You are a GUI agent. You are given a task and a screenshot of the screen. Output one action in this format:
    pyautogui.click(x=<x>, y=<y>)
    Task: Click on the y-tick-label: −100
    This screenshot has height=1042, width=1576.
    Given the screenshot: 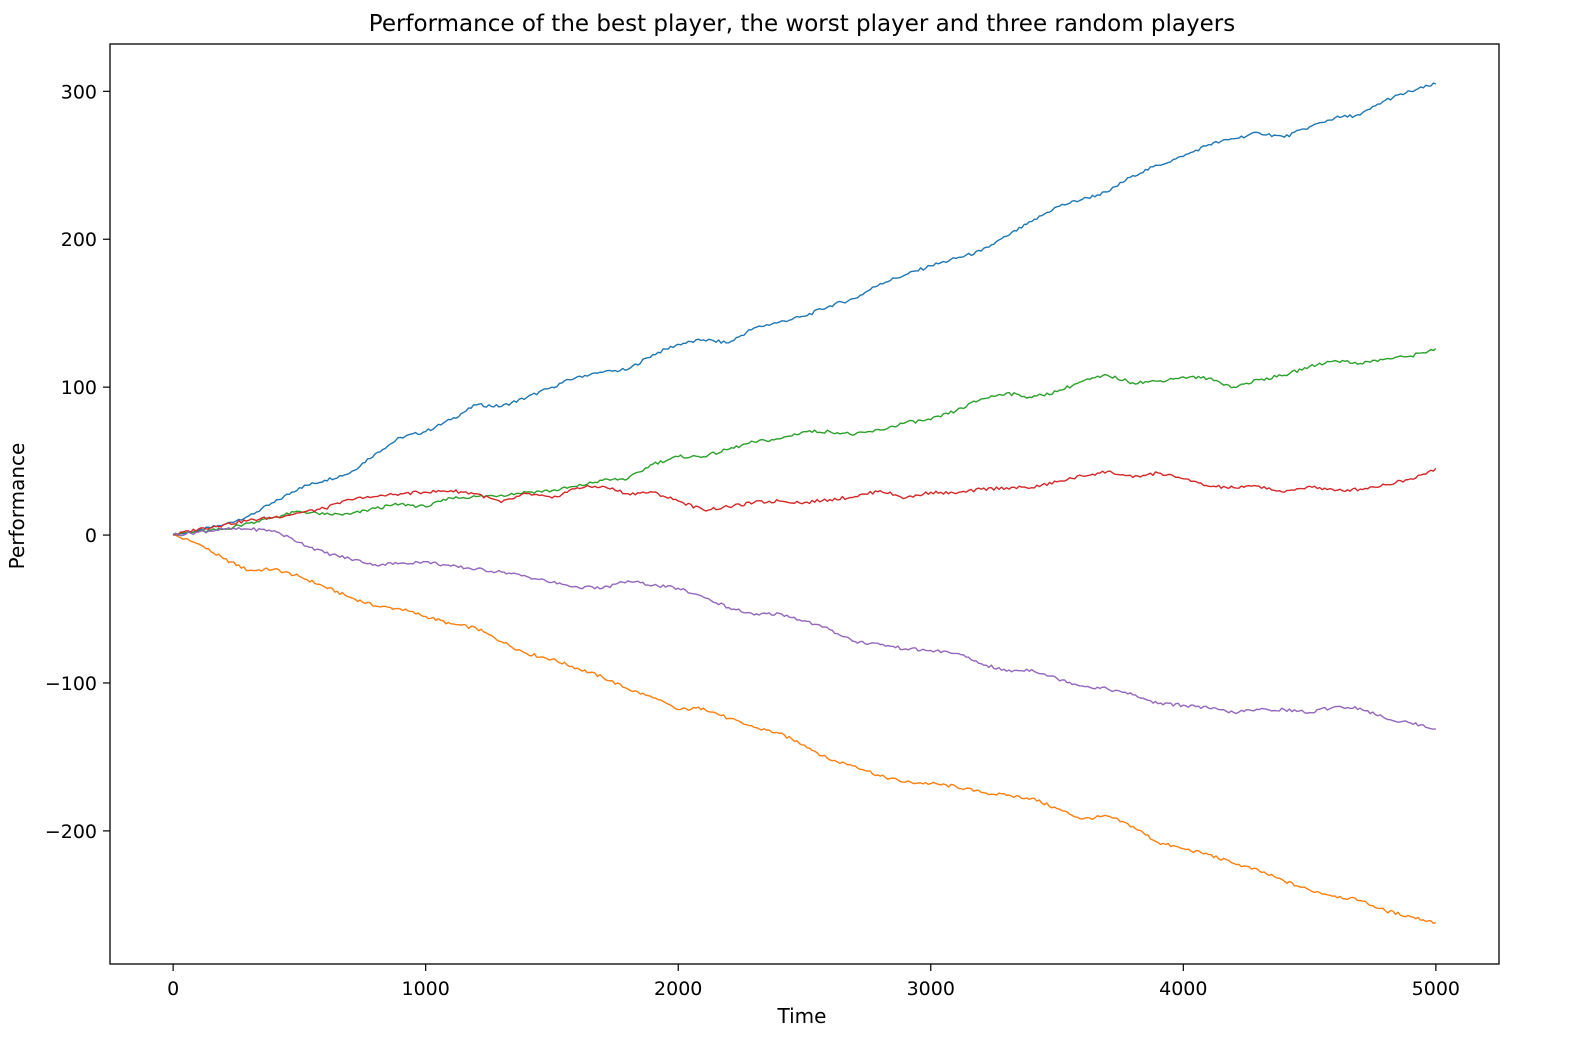 What is the action you would take?
    pyautogui.click(x=71, y=684)
    